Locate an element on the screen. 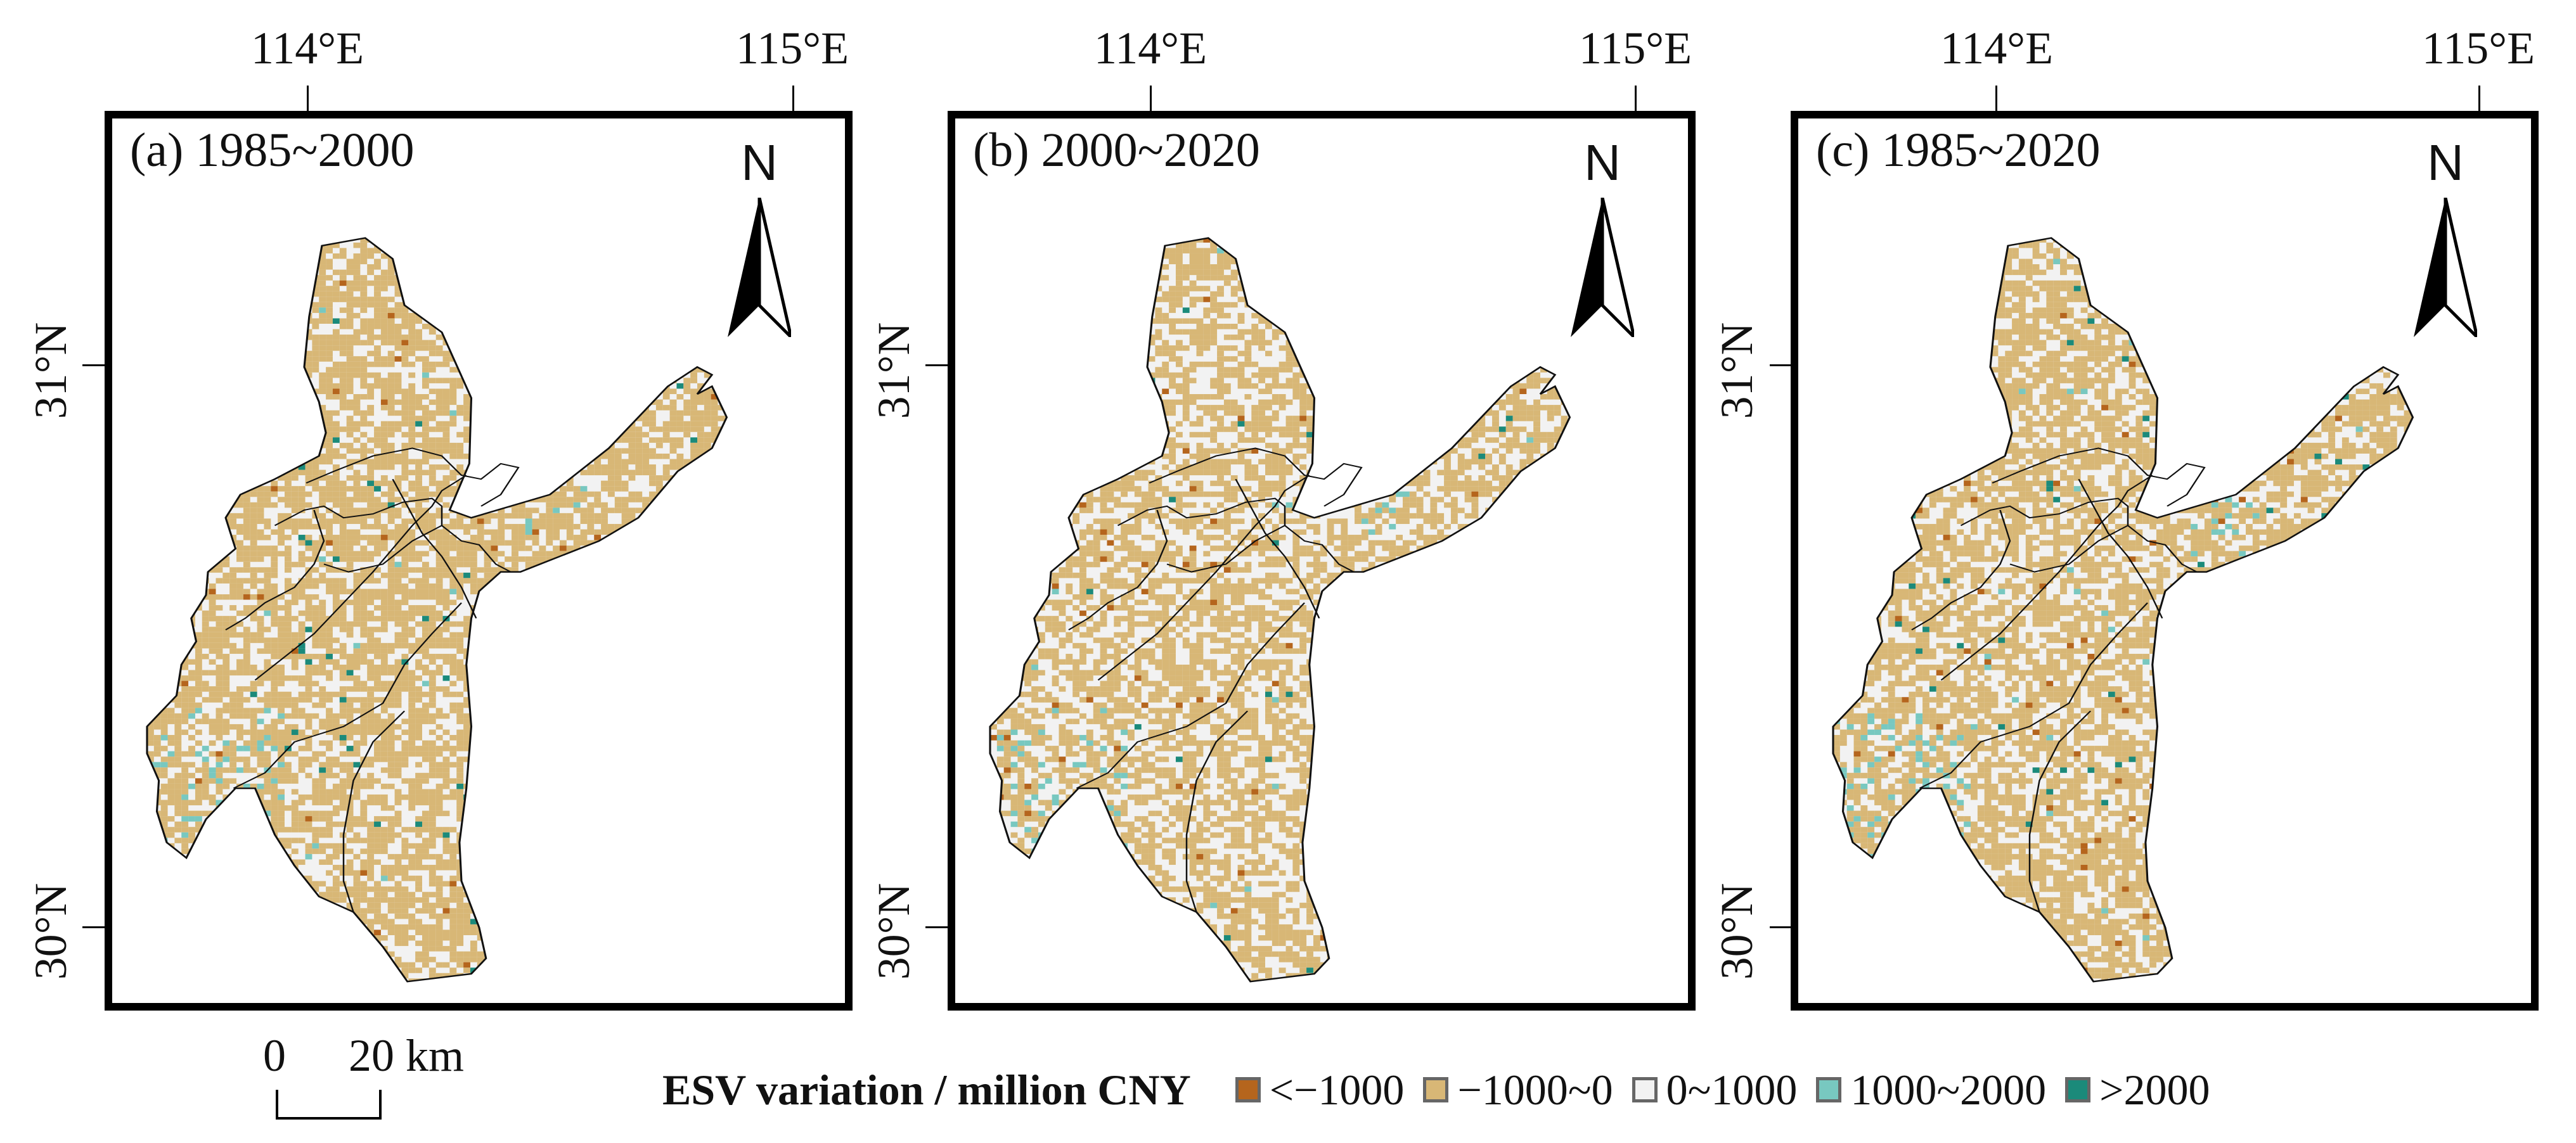 The image size is (2576, 1143). legend-item-minus-1000-0: −1000~0 is located at coordinates (1518, 1090).